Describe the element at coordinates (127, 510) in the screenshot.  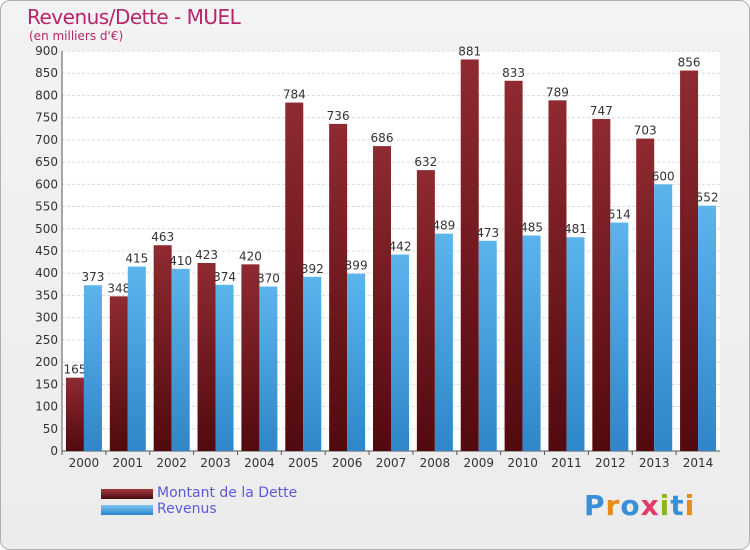
I see `legend-swatch-revenue` at that location.